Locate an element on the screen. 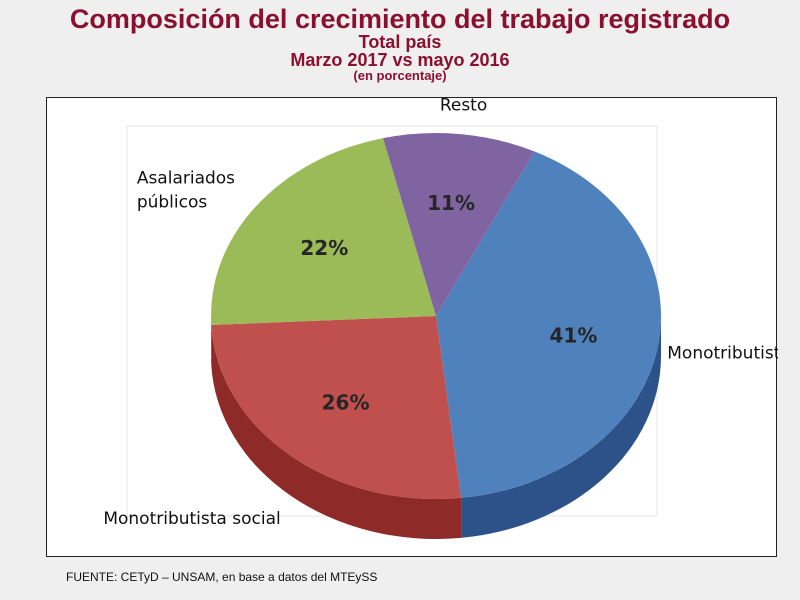 The height and width of the screenshot is (600, 800). chart-subtitle-region: Total país is located at coordinates (400, 42).